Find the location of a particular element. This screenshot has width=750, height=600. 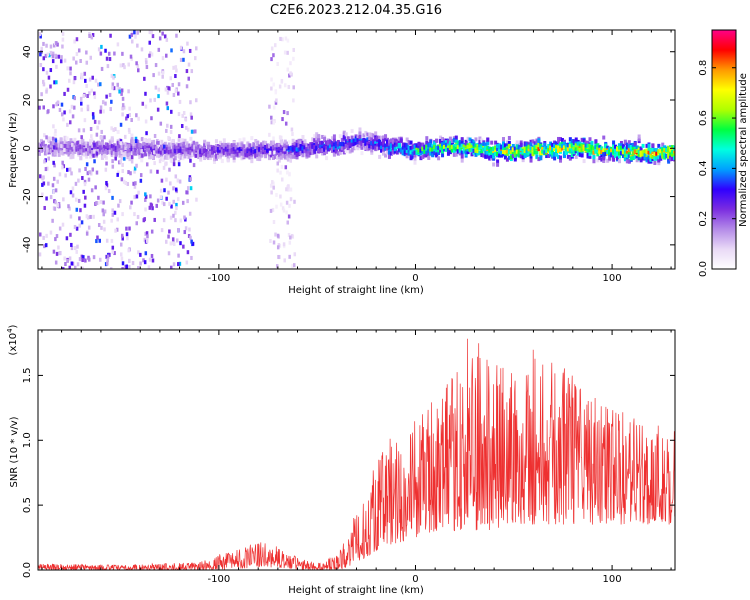

colorbar-tick-label: 0.4 is located at coordinates (703, 168).